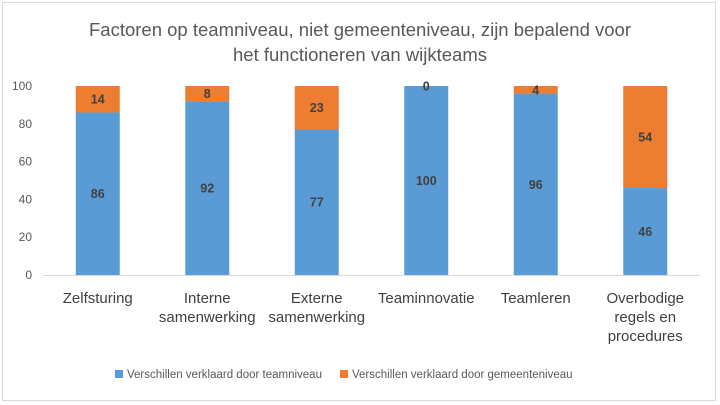 The image size is (720, 405). What do you see at coordinates (426, 298) in the screenshot?
I see `x-category-label: Teaminnovatie` at bounding box center [426, 298].